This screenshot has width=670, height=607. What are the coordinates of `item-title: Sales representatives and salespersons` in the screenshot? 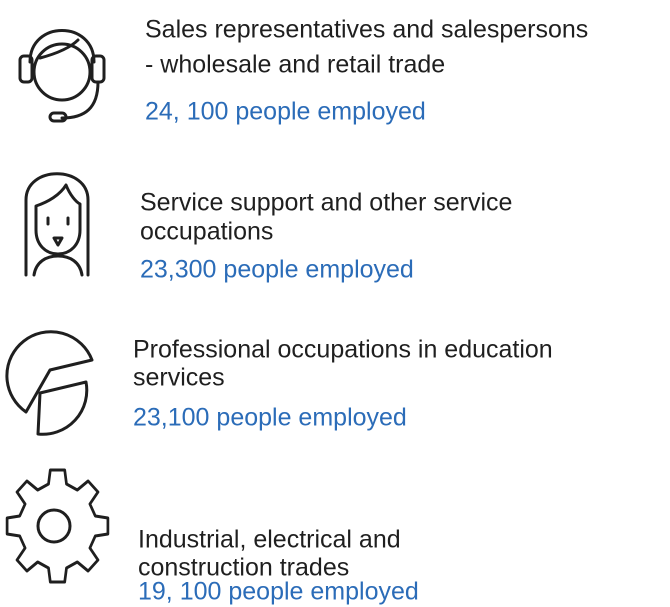 It's located at (367, 29).